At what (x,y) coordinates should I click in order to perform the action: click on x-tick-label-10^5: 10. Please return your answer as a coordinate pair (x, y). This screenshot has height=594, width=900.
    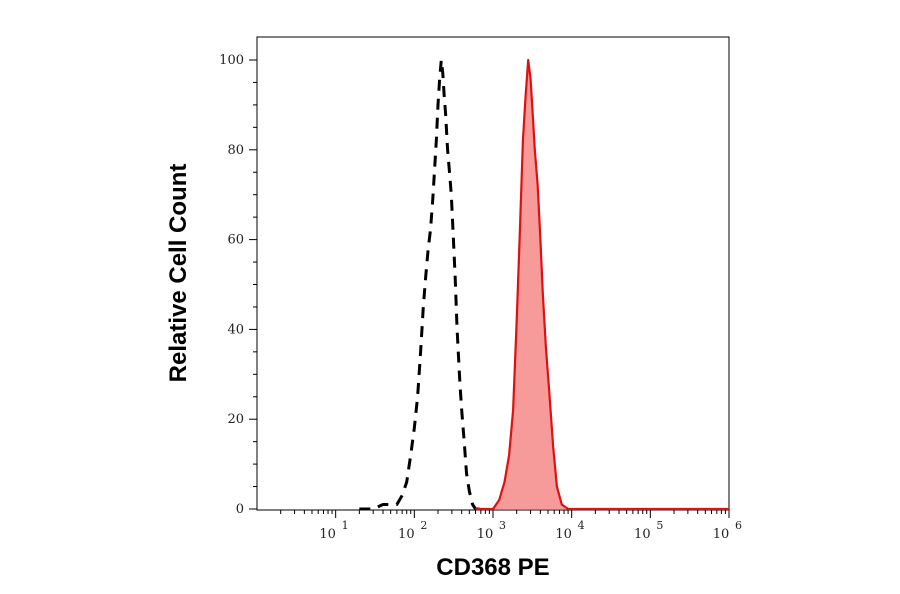
    Looking at the image, I should click on (642, 534).